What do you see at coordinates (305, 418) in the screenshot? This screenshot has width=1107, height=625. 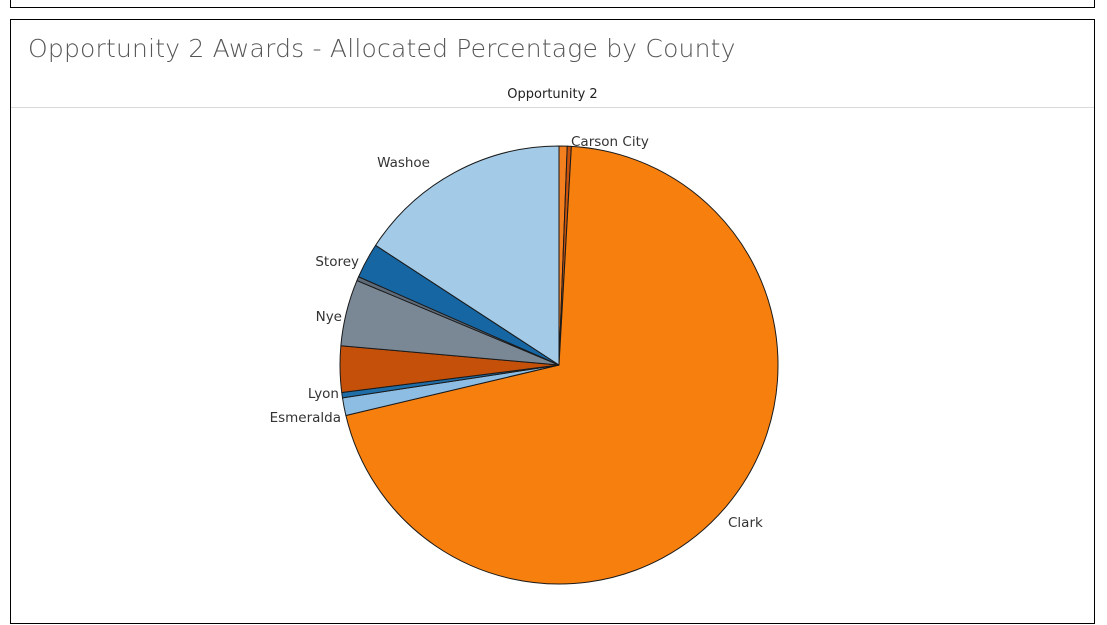 I see `pie-label-esmeralda: Esmeralda` at bounding box center [305, 418].